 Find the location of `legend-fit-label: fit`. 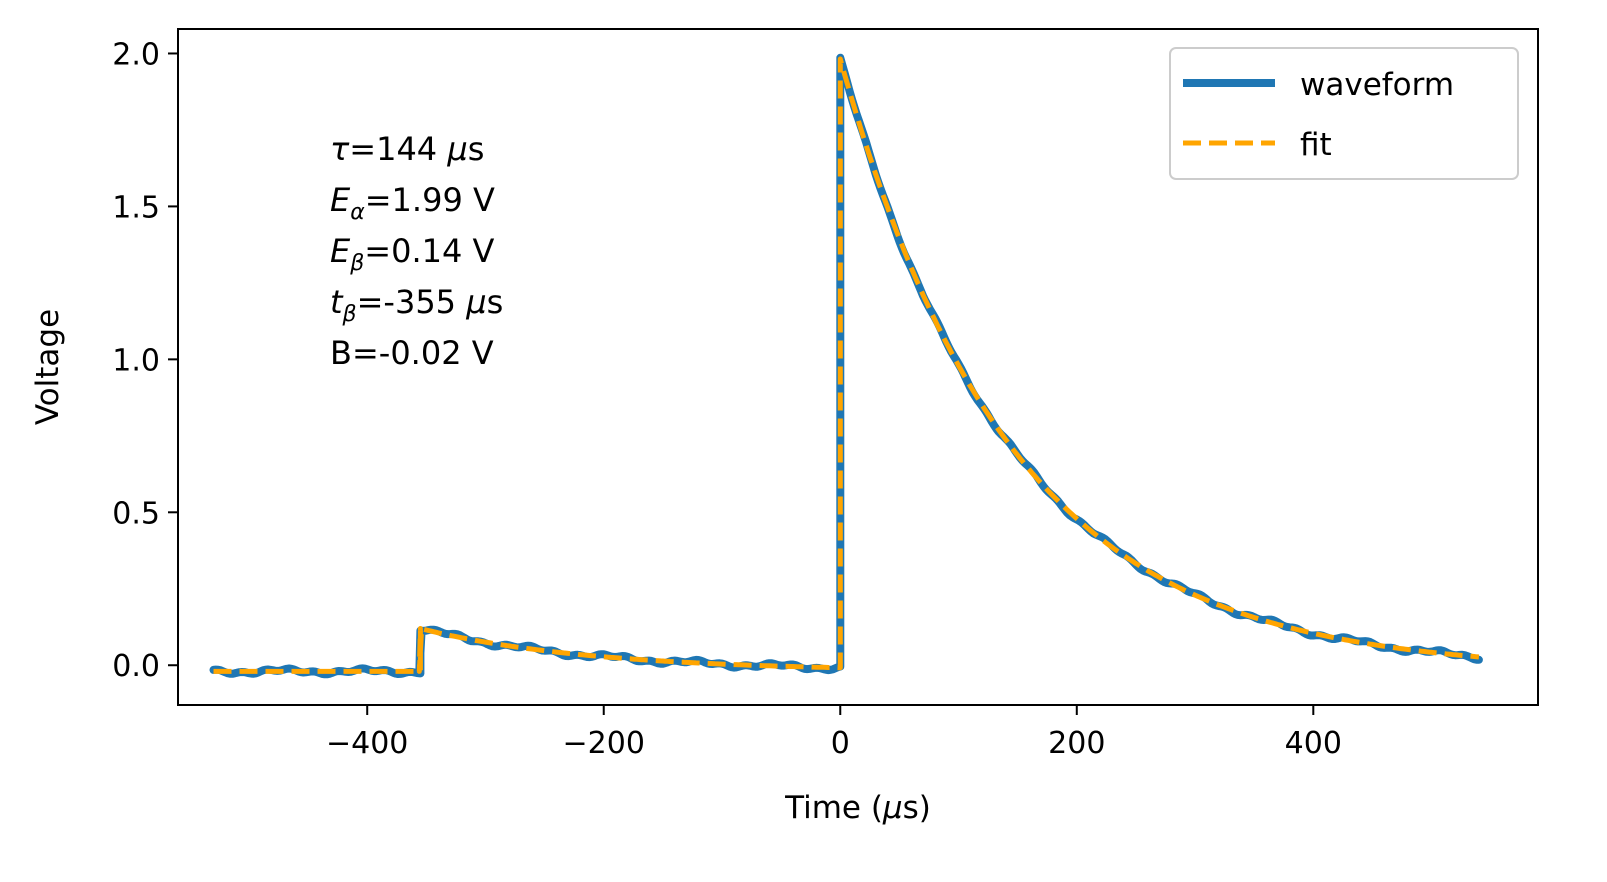

legend-fit-label: fit is located at coordinates (1316, 145).